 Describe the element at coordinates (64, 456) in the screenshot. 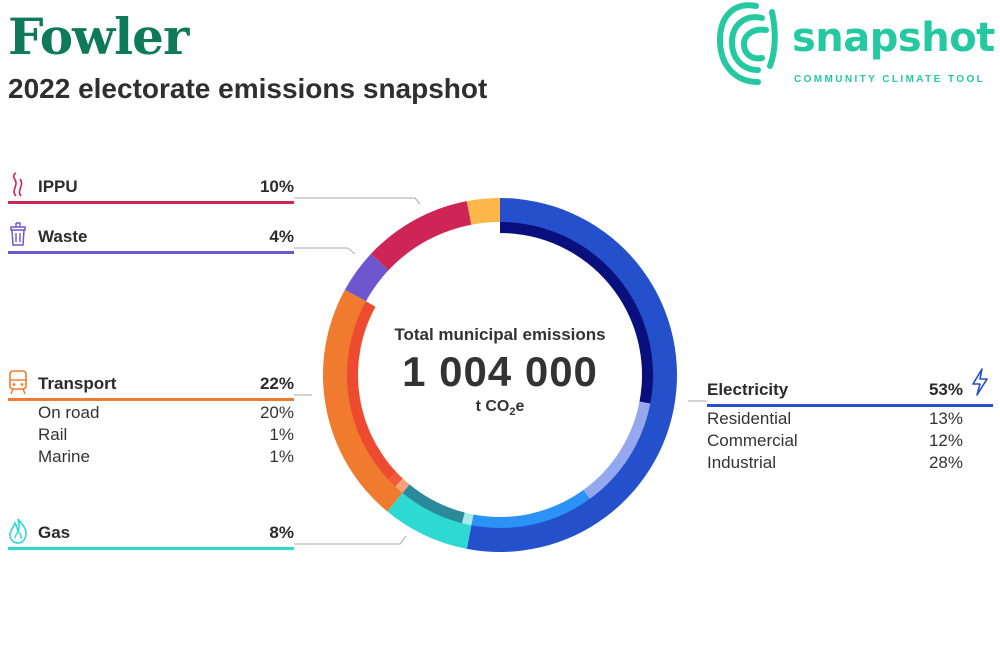

I see `sub-label: Marine` at that location.